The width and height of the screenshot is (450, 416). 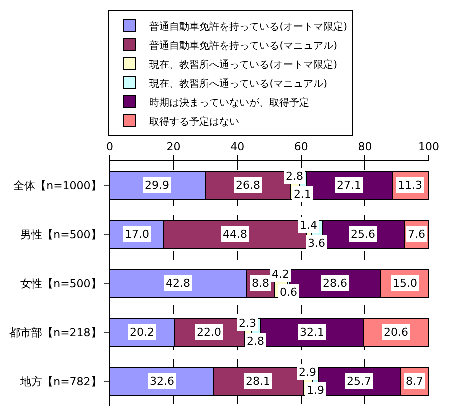 What do you see at coordinates (301, 147) in the screenshot?
I see `x-tick-label: 60` at bounding box center [301, 147].